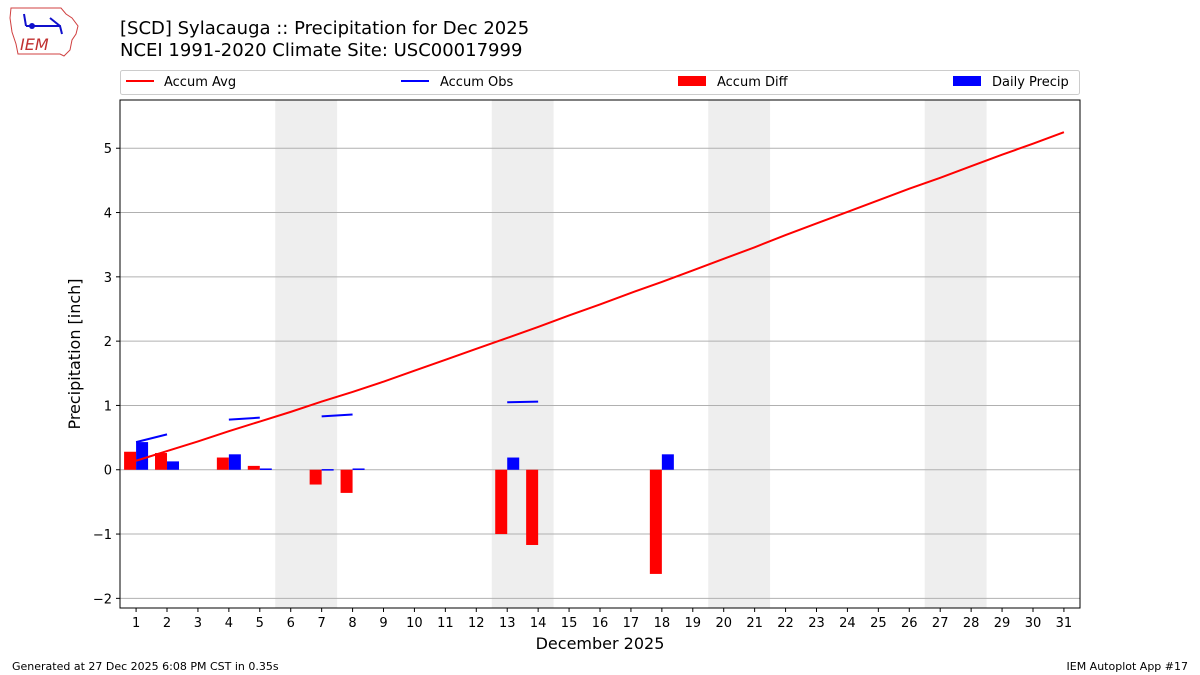 The height and width of the screenshot is (675, 1200). What do you see at coordinates (753, 82) in the screenshot?
I see `legend-label-diff: Accum Diff` at bounding box center [753, 82].